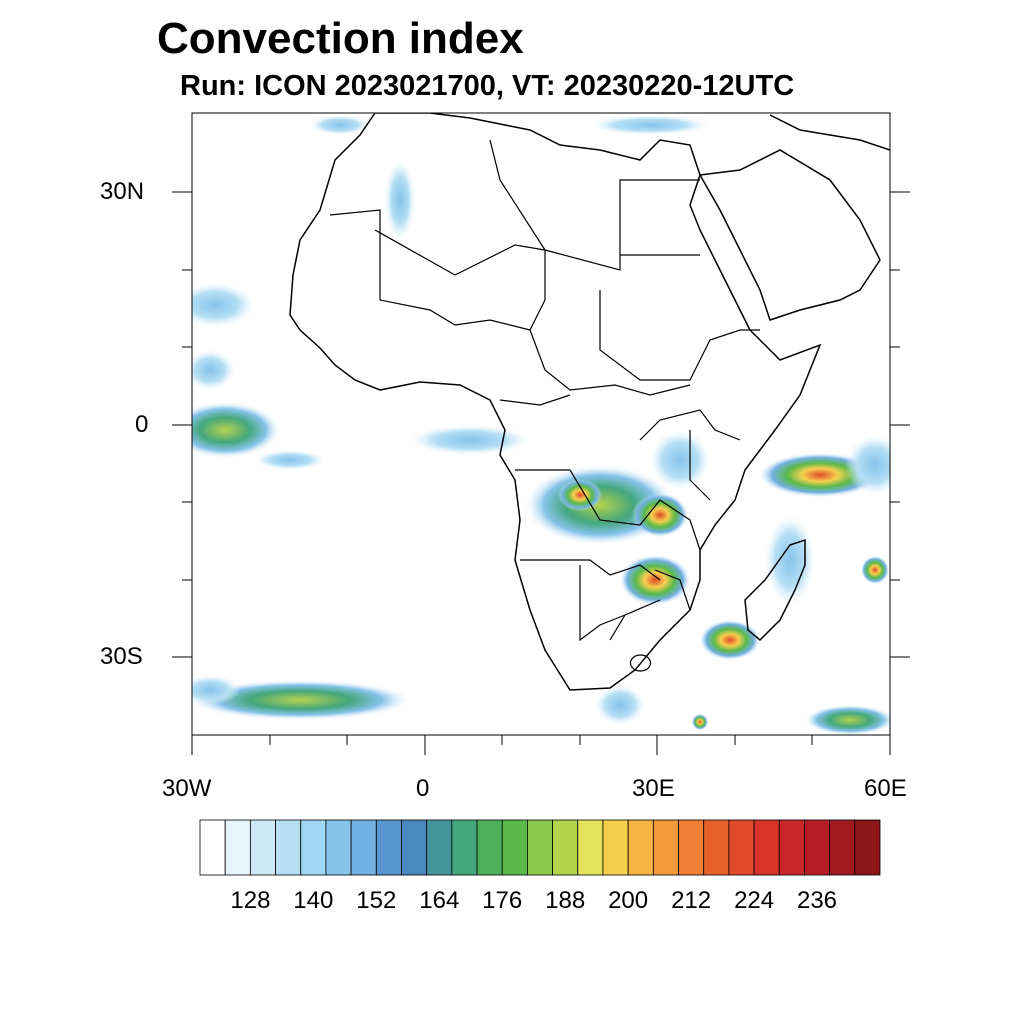  What do you see at coordinates (122, 191) in the screenshot?
I see `lat-label-30n: 30N` at bounding box center [122, 191].